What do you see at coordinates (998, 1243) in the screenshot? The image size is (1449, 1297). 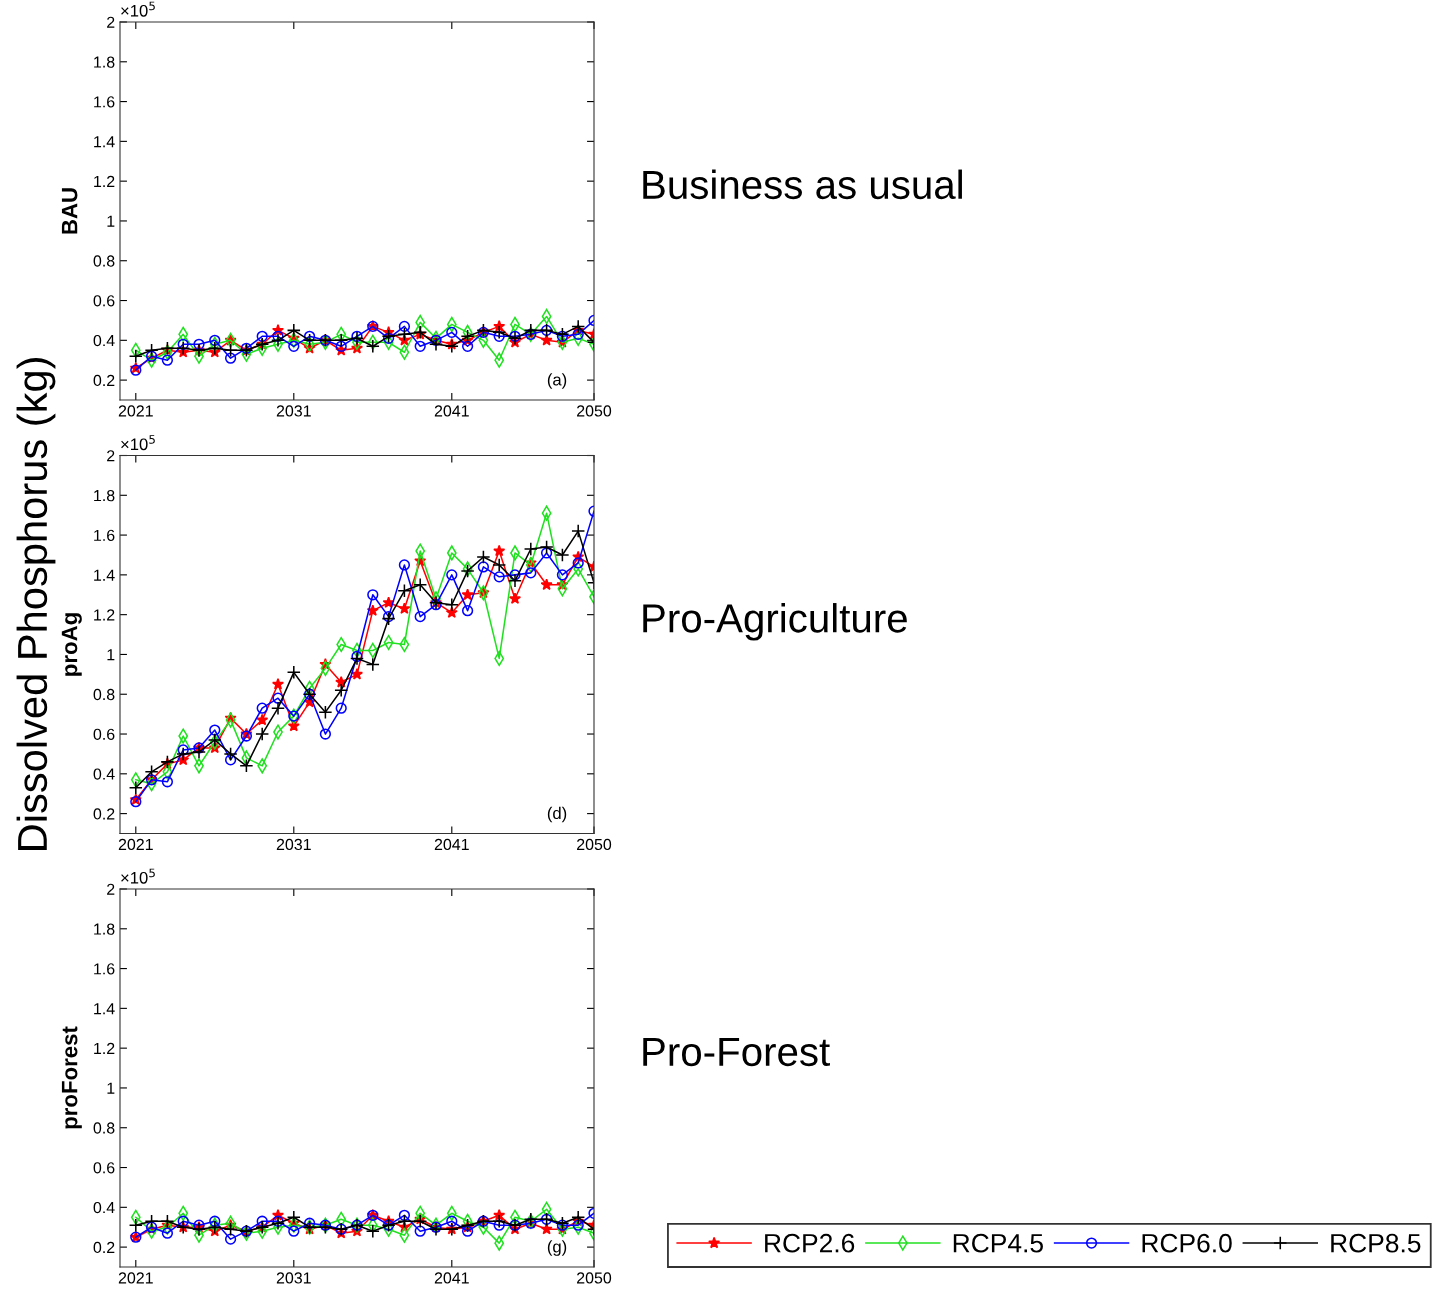 I see `legend-label: RCP4.5` at bounding box center [998, 1243].